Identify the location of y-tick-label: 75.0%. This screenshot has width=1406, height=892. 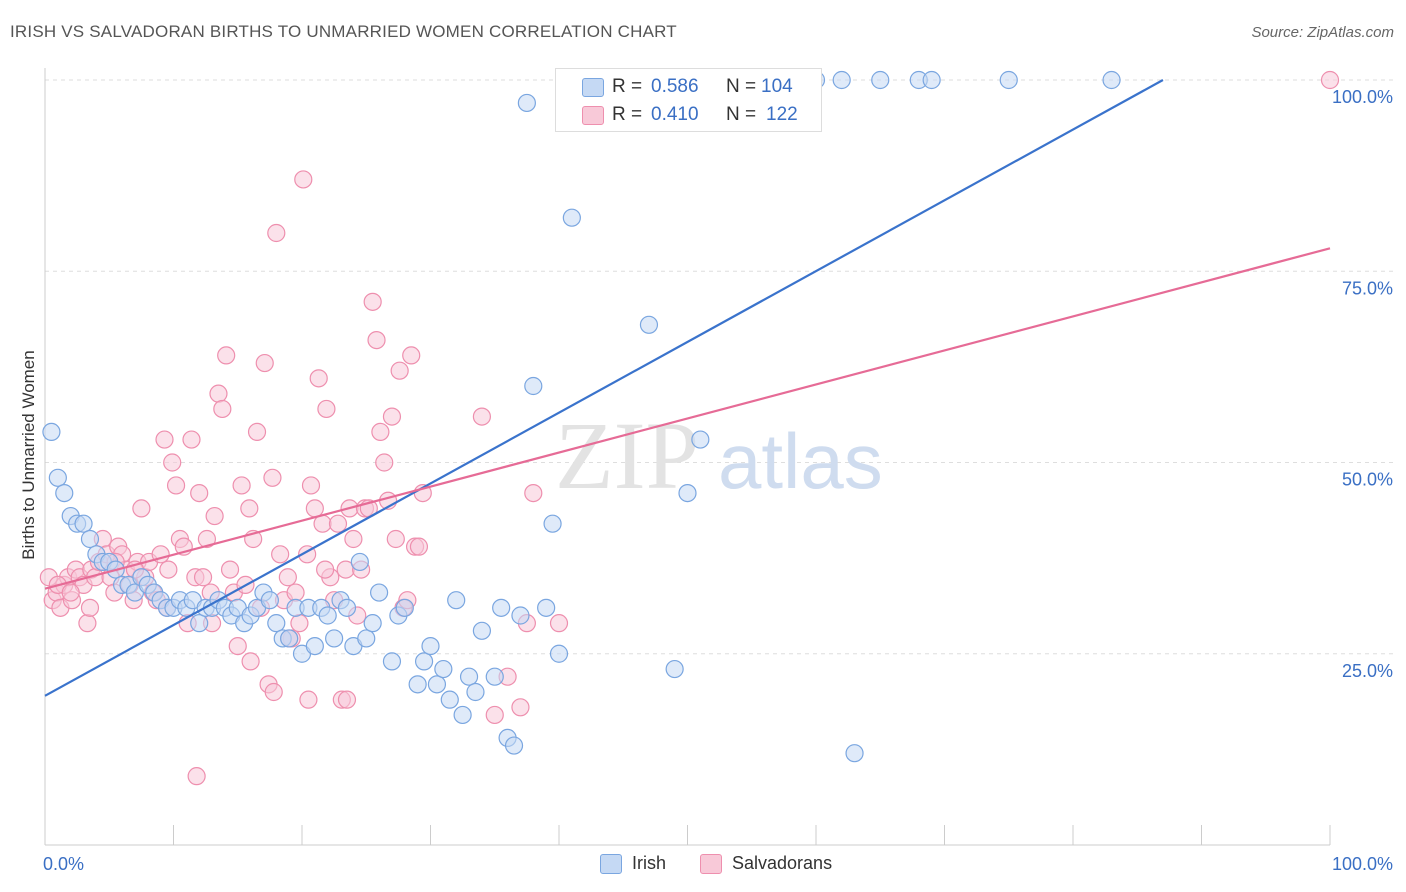
(1367, 288).